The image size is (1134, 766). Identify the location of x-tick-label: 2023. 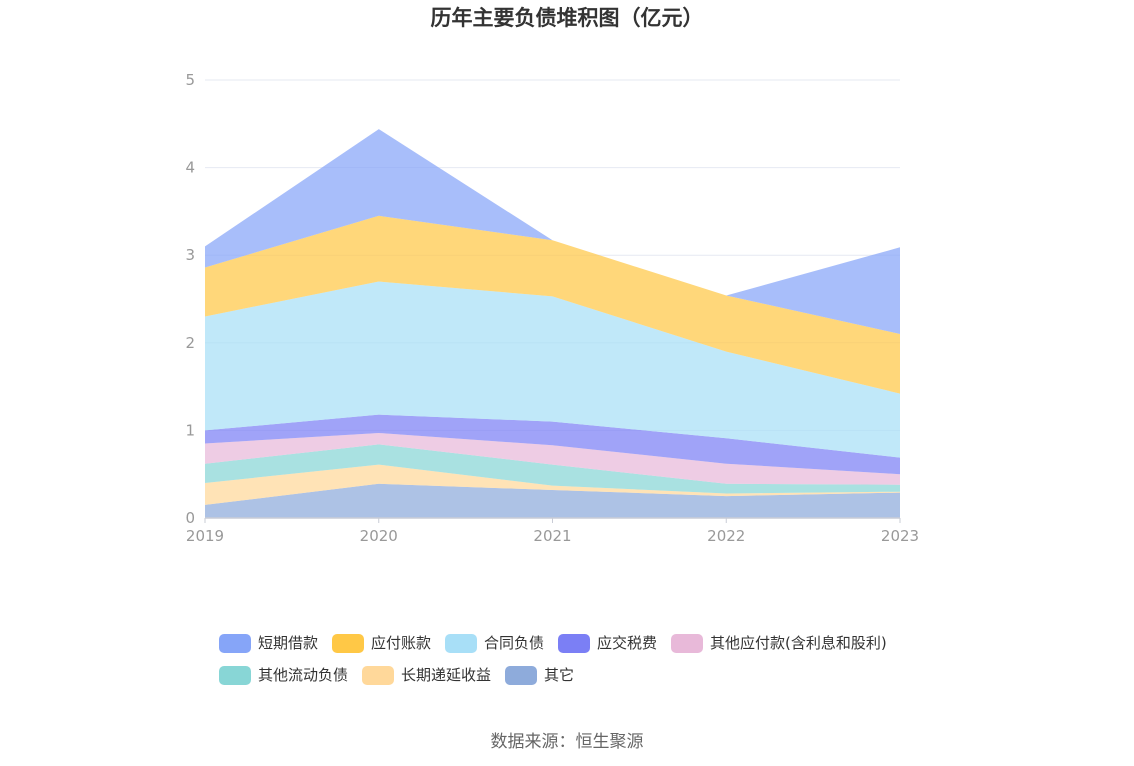
(900, 536).